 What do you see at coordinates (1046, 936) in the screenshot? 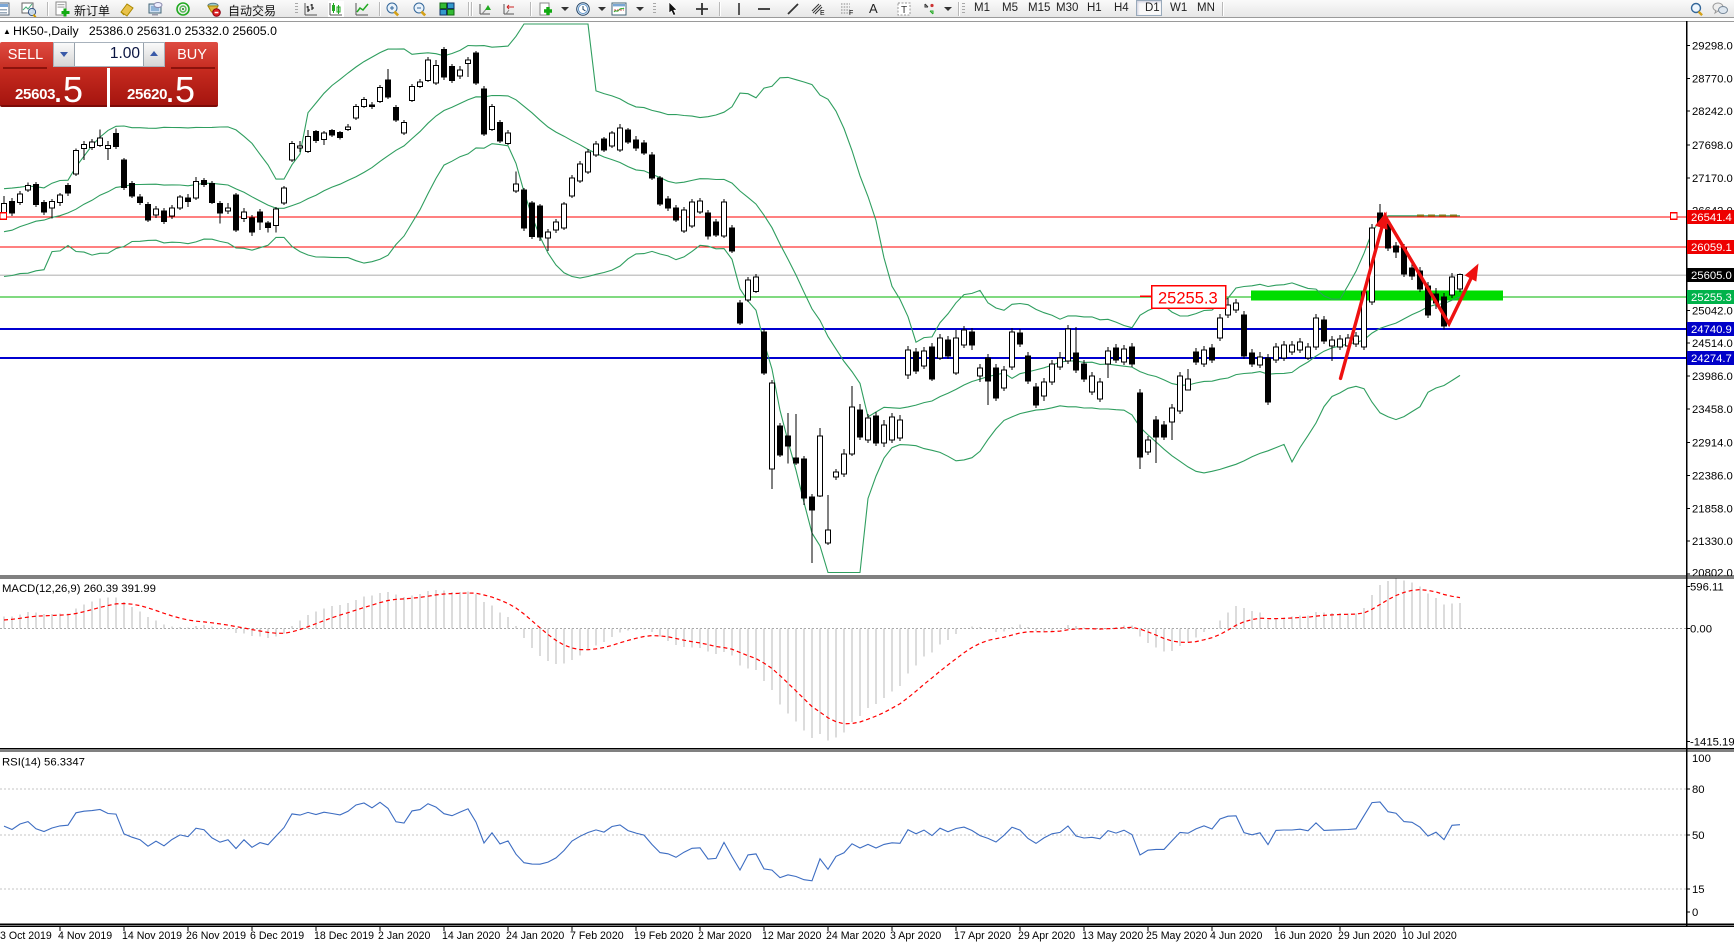
I see `svg-text: 29 Apr 2020` at bounding box center [1046, 936].